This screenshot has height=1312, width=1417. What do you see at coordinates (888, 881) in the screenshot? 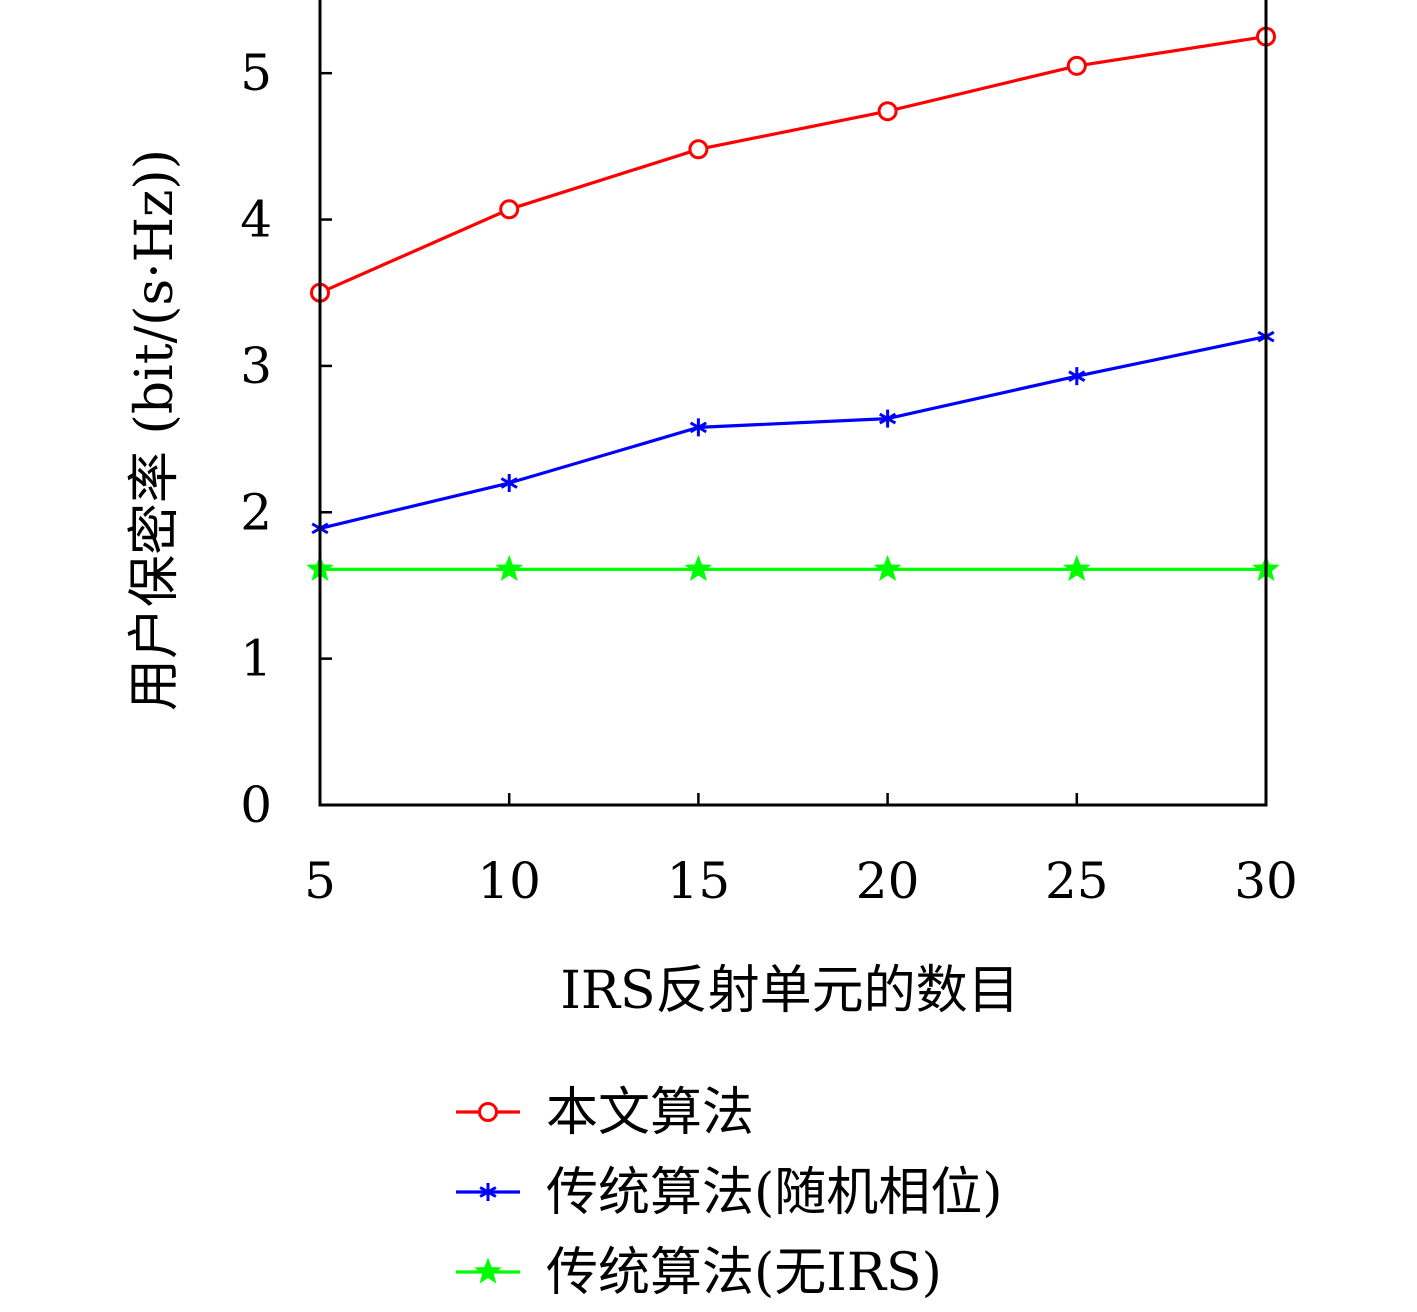
I see `x-tick-label: 20` at bounding box center [888, 881].